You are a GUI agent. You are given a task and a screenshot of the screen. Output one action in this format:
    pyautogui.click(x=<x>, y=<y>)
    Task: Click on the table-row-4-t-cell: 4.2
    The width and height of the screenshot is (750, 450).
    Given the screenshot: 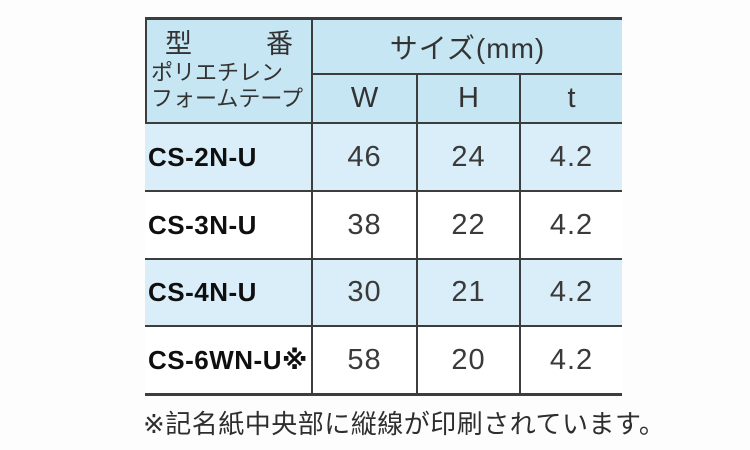 What is the action you would take?
    pyautogui.click(x=571, y=360)
    